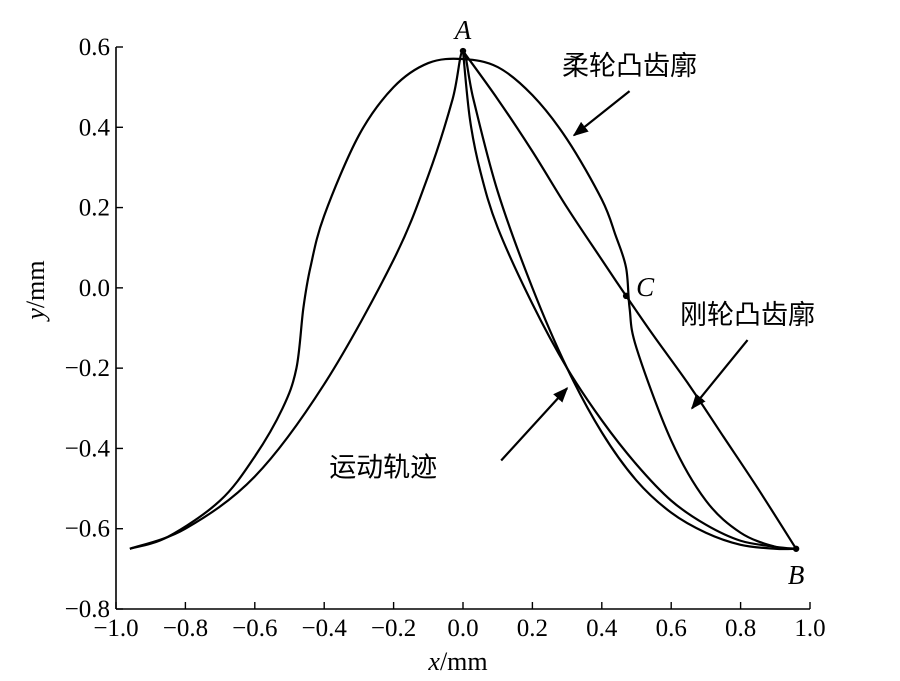 The width and height of the screenshot is (900, 681). Describe the element at coordinates (433, 661) in the screenshot. I see `x-axis-var: x` at that location.